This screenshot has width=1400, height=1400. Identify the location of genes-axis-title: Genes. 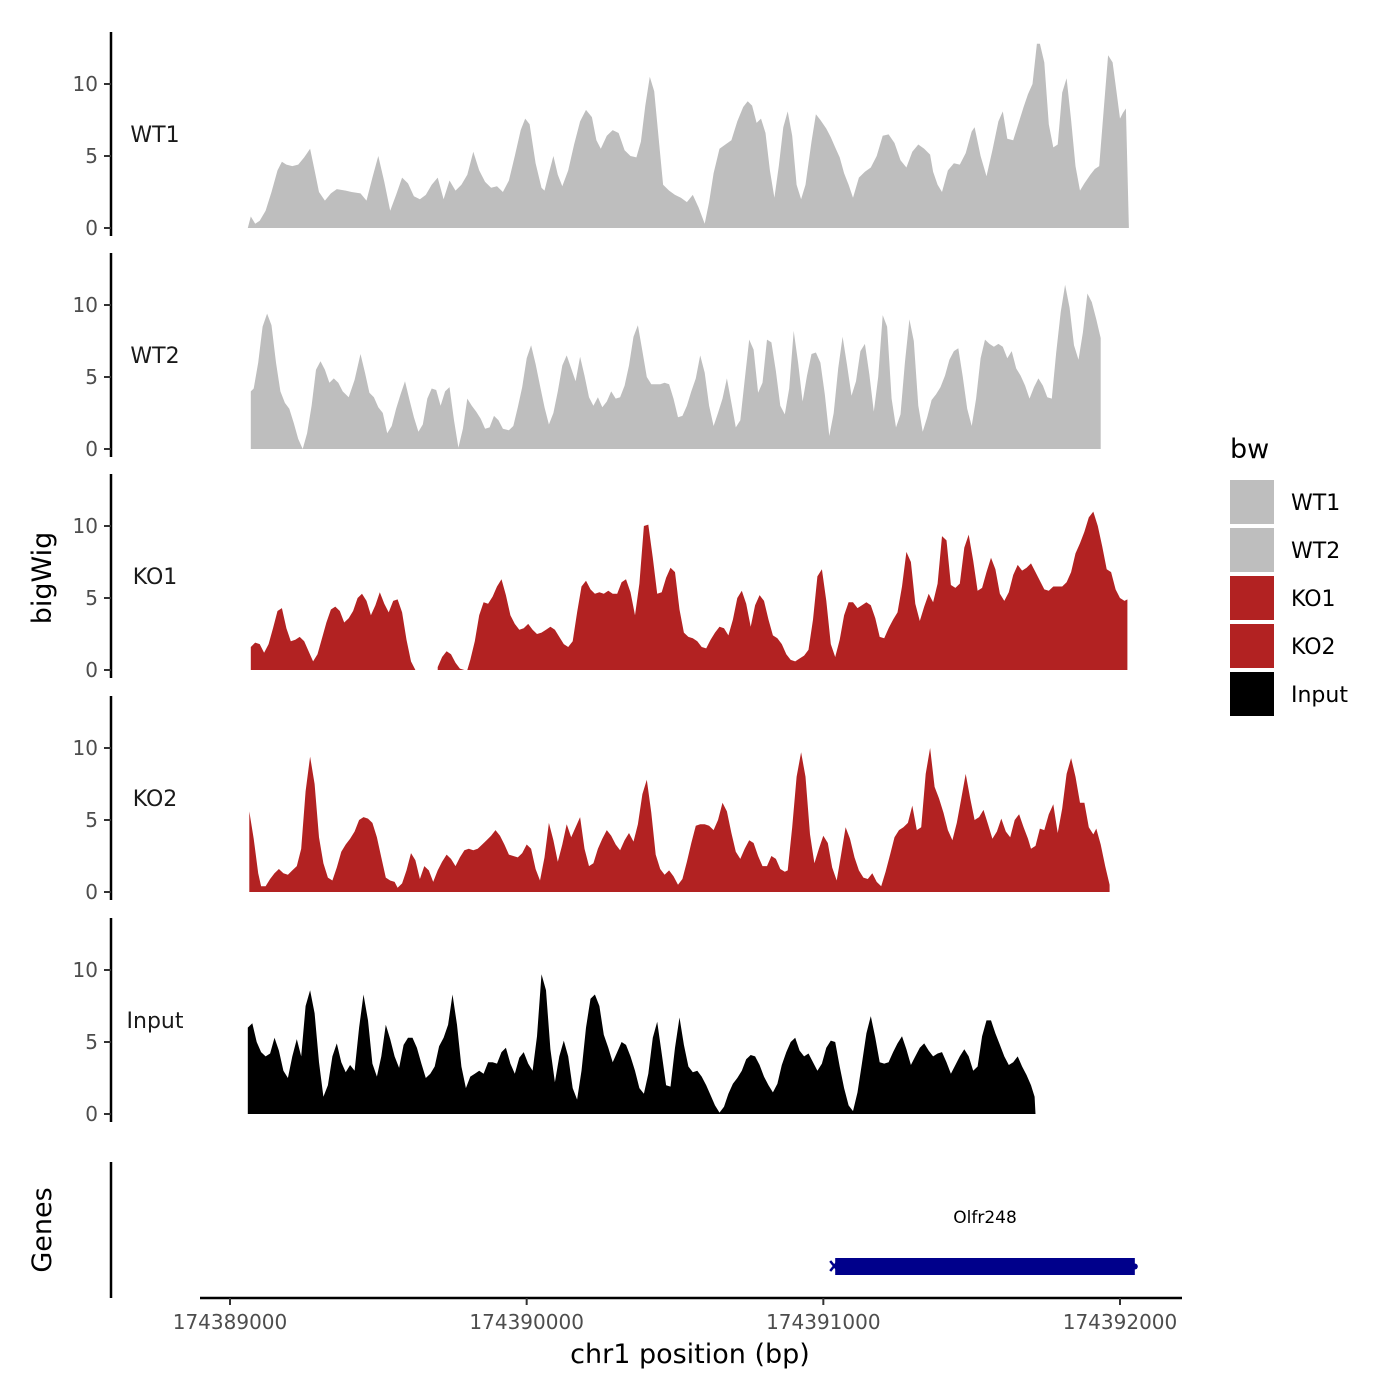
(42, 1229).